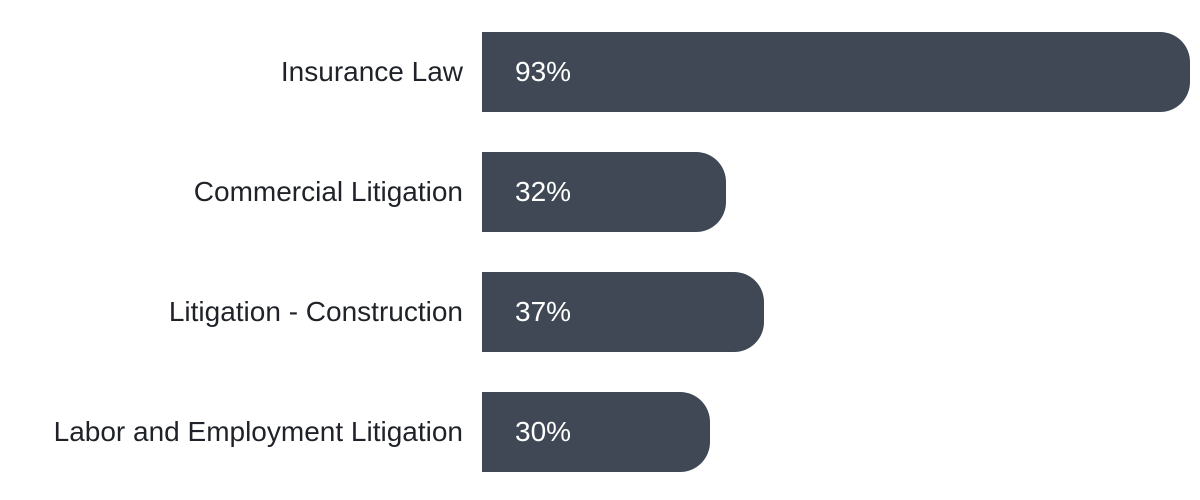 The image size is (1200, 500). What do you see at coordinates (543, 191) in the screenshot?
I see `bar-value-label: 32%` at bounding box center [543, 191].